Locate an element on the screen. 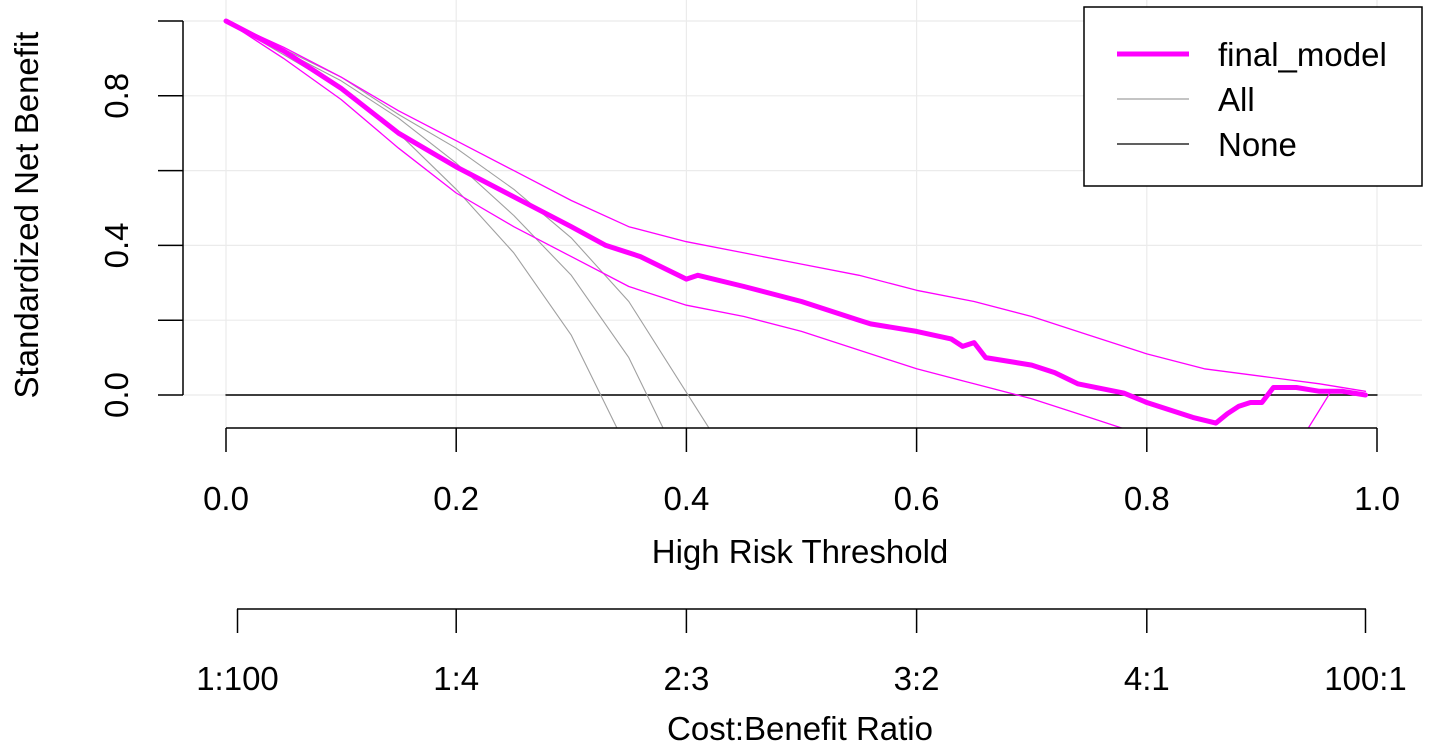  legend-label-all: All is located at coordinates (1236, 99).